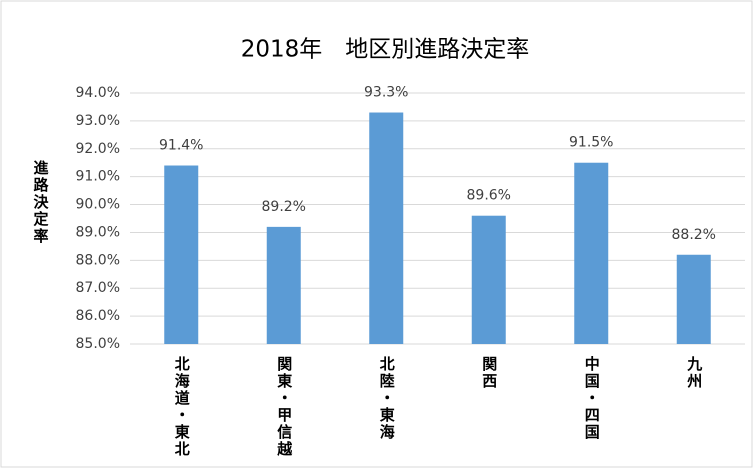 The width and height of the screenshot is (753, 468). What do you see at coordinates (694, 372) in the screenshot?
I see `x-tick-label: 九州` at bounding box center [694, 372].